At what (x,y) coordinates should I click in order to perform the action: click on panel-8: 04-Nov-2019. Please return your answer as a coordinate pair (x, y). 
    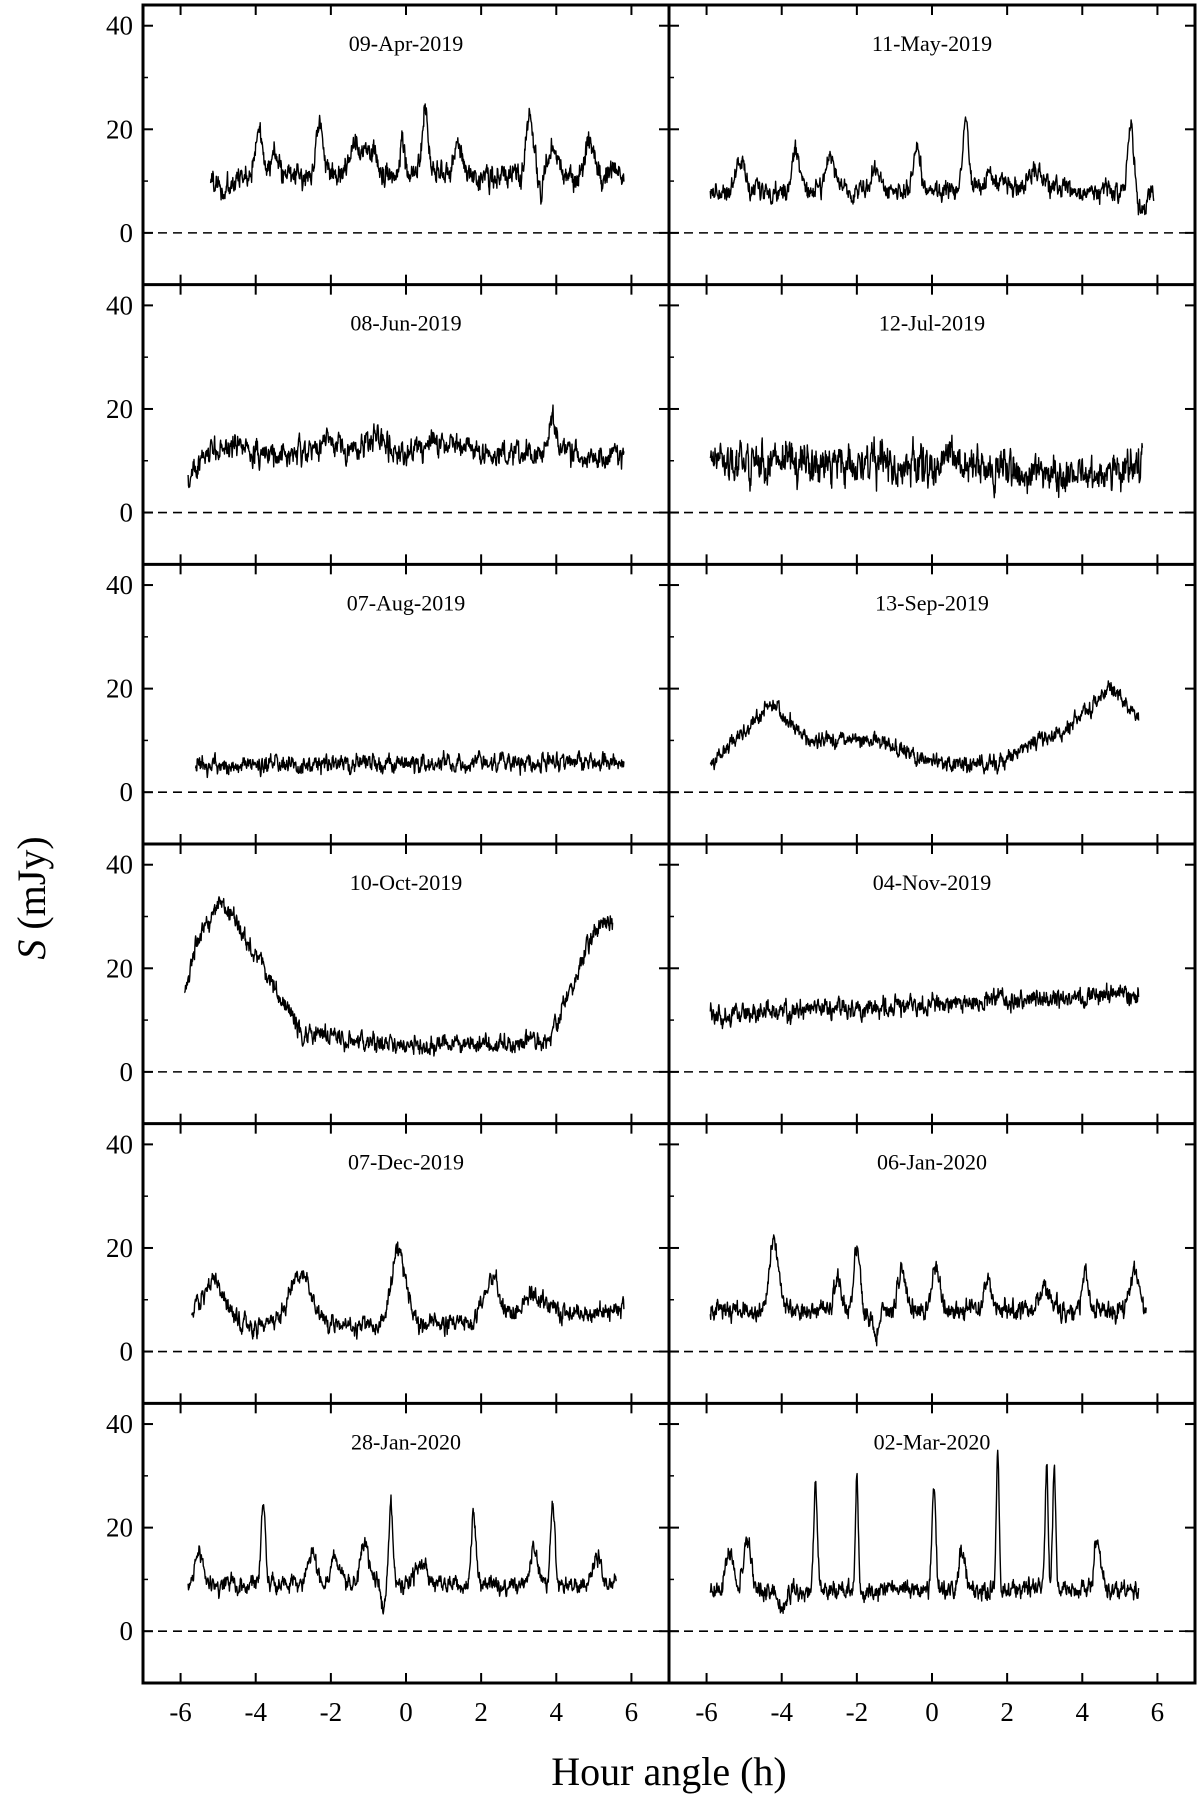
    Looking at the image, I should click on (932, 984).